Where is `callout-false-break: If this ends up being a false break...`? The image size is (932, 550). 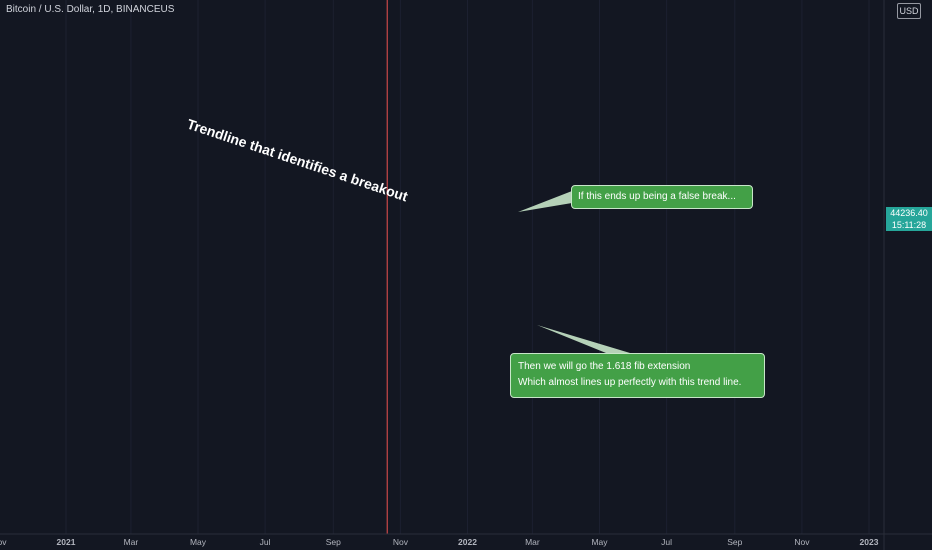 callout-false-break: If this ends up being a false break... is located at coordinates (662, 197).